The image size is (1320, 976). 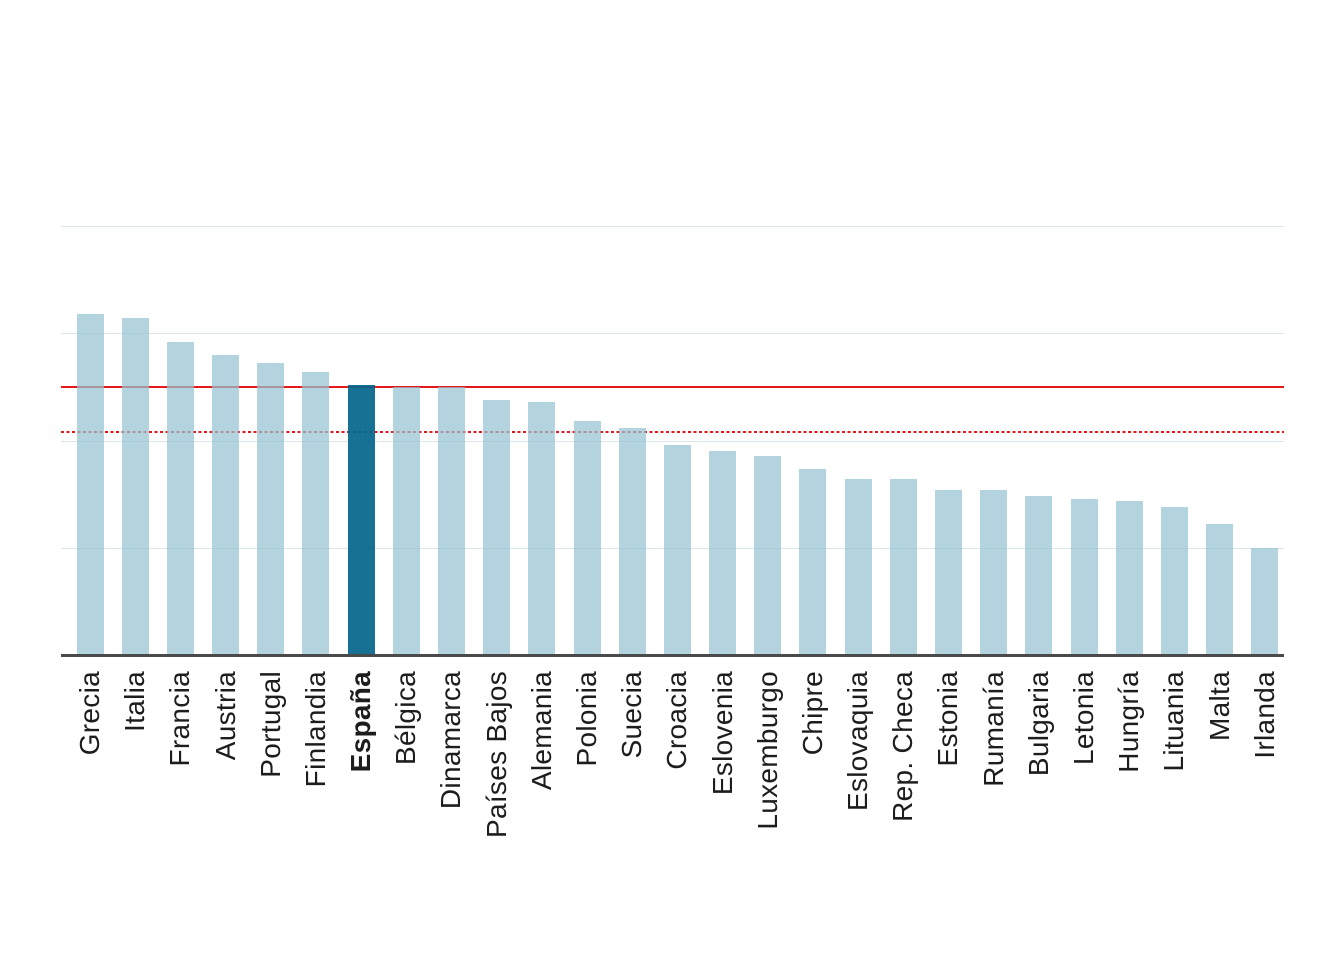 What do you see at coordinates (993, 729) in the screenshot?
I see `x-axis-label: Rumanía` at bounding box center [993, 729].